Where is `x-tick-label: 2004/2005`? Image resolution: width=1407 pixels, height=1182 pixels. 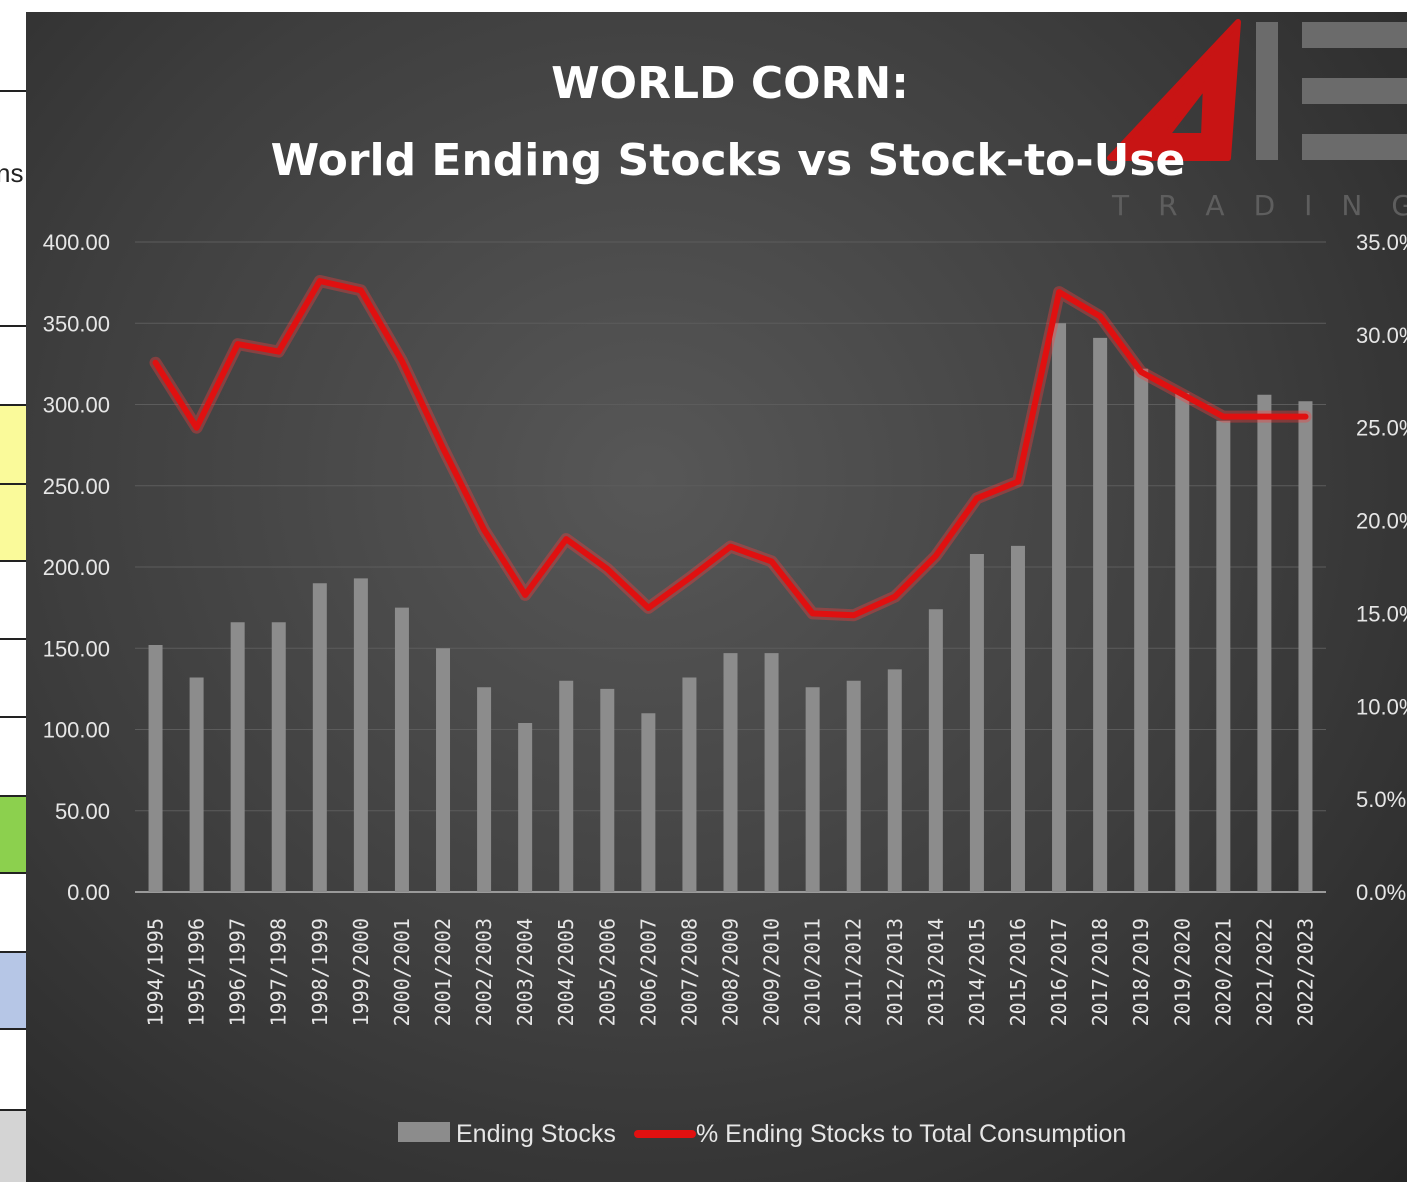
x-tick-label: 2004/2005 is located at coordinates (566, 972).